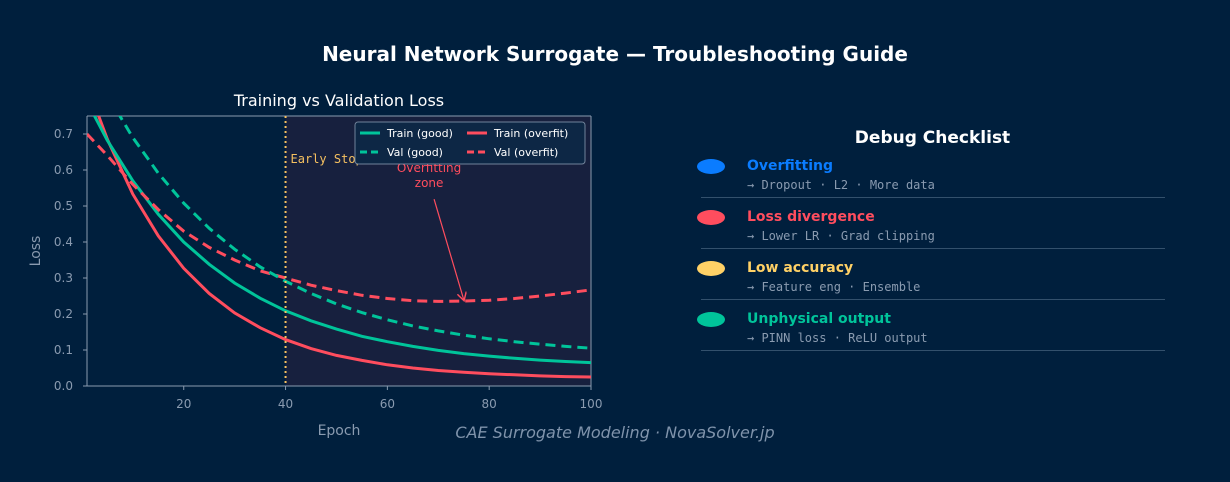 The width and height of the screenshot is (1230, 482). Describe the element at coordinates (591, 404) in the screenshot. I see `x-tick-label: 100` at that location.